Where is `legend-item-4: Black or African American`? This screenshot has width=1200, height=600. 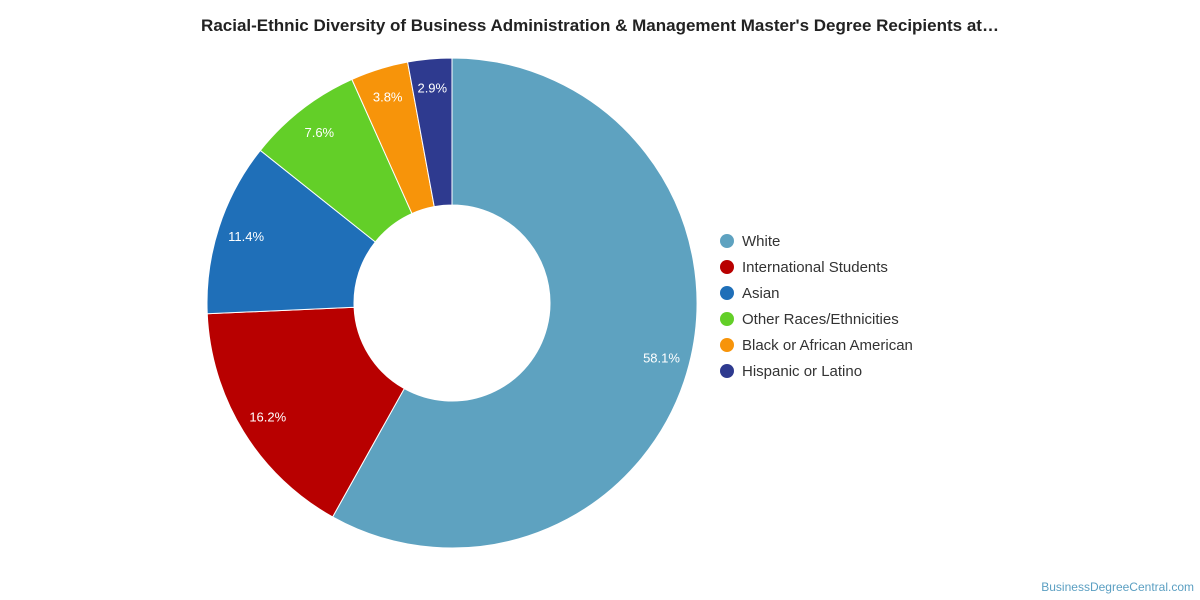
legend-item-4: Black or African American is located at coordinates (816, 345).